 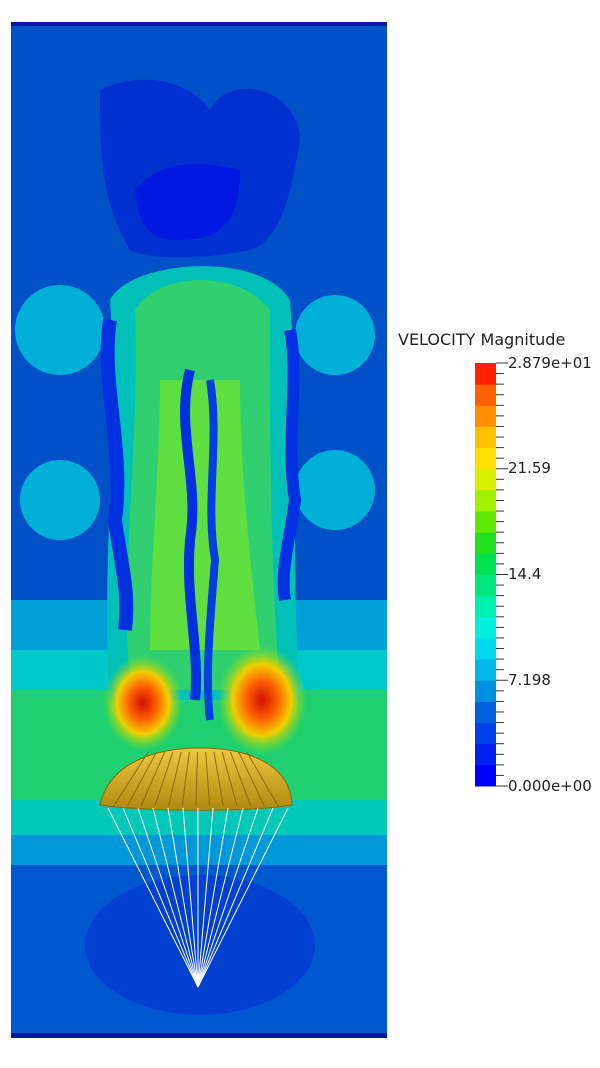 I want to click on legend-tick-label: 7.198, so click(x=529, y=680).